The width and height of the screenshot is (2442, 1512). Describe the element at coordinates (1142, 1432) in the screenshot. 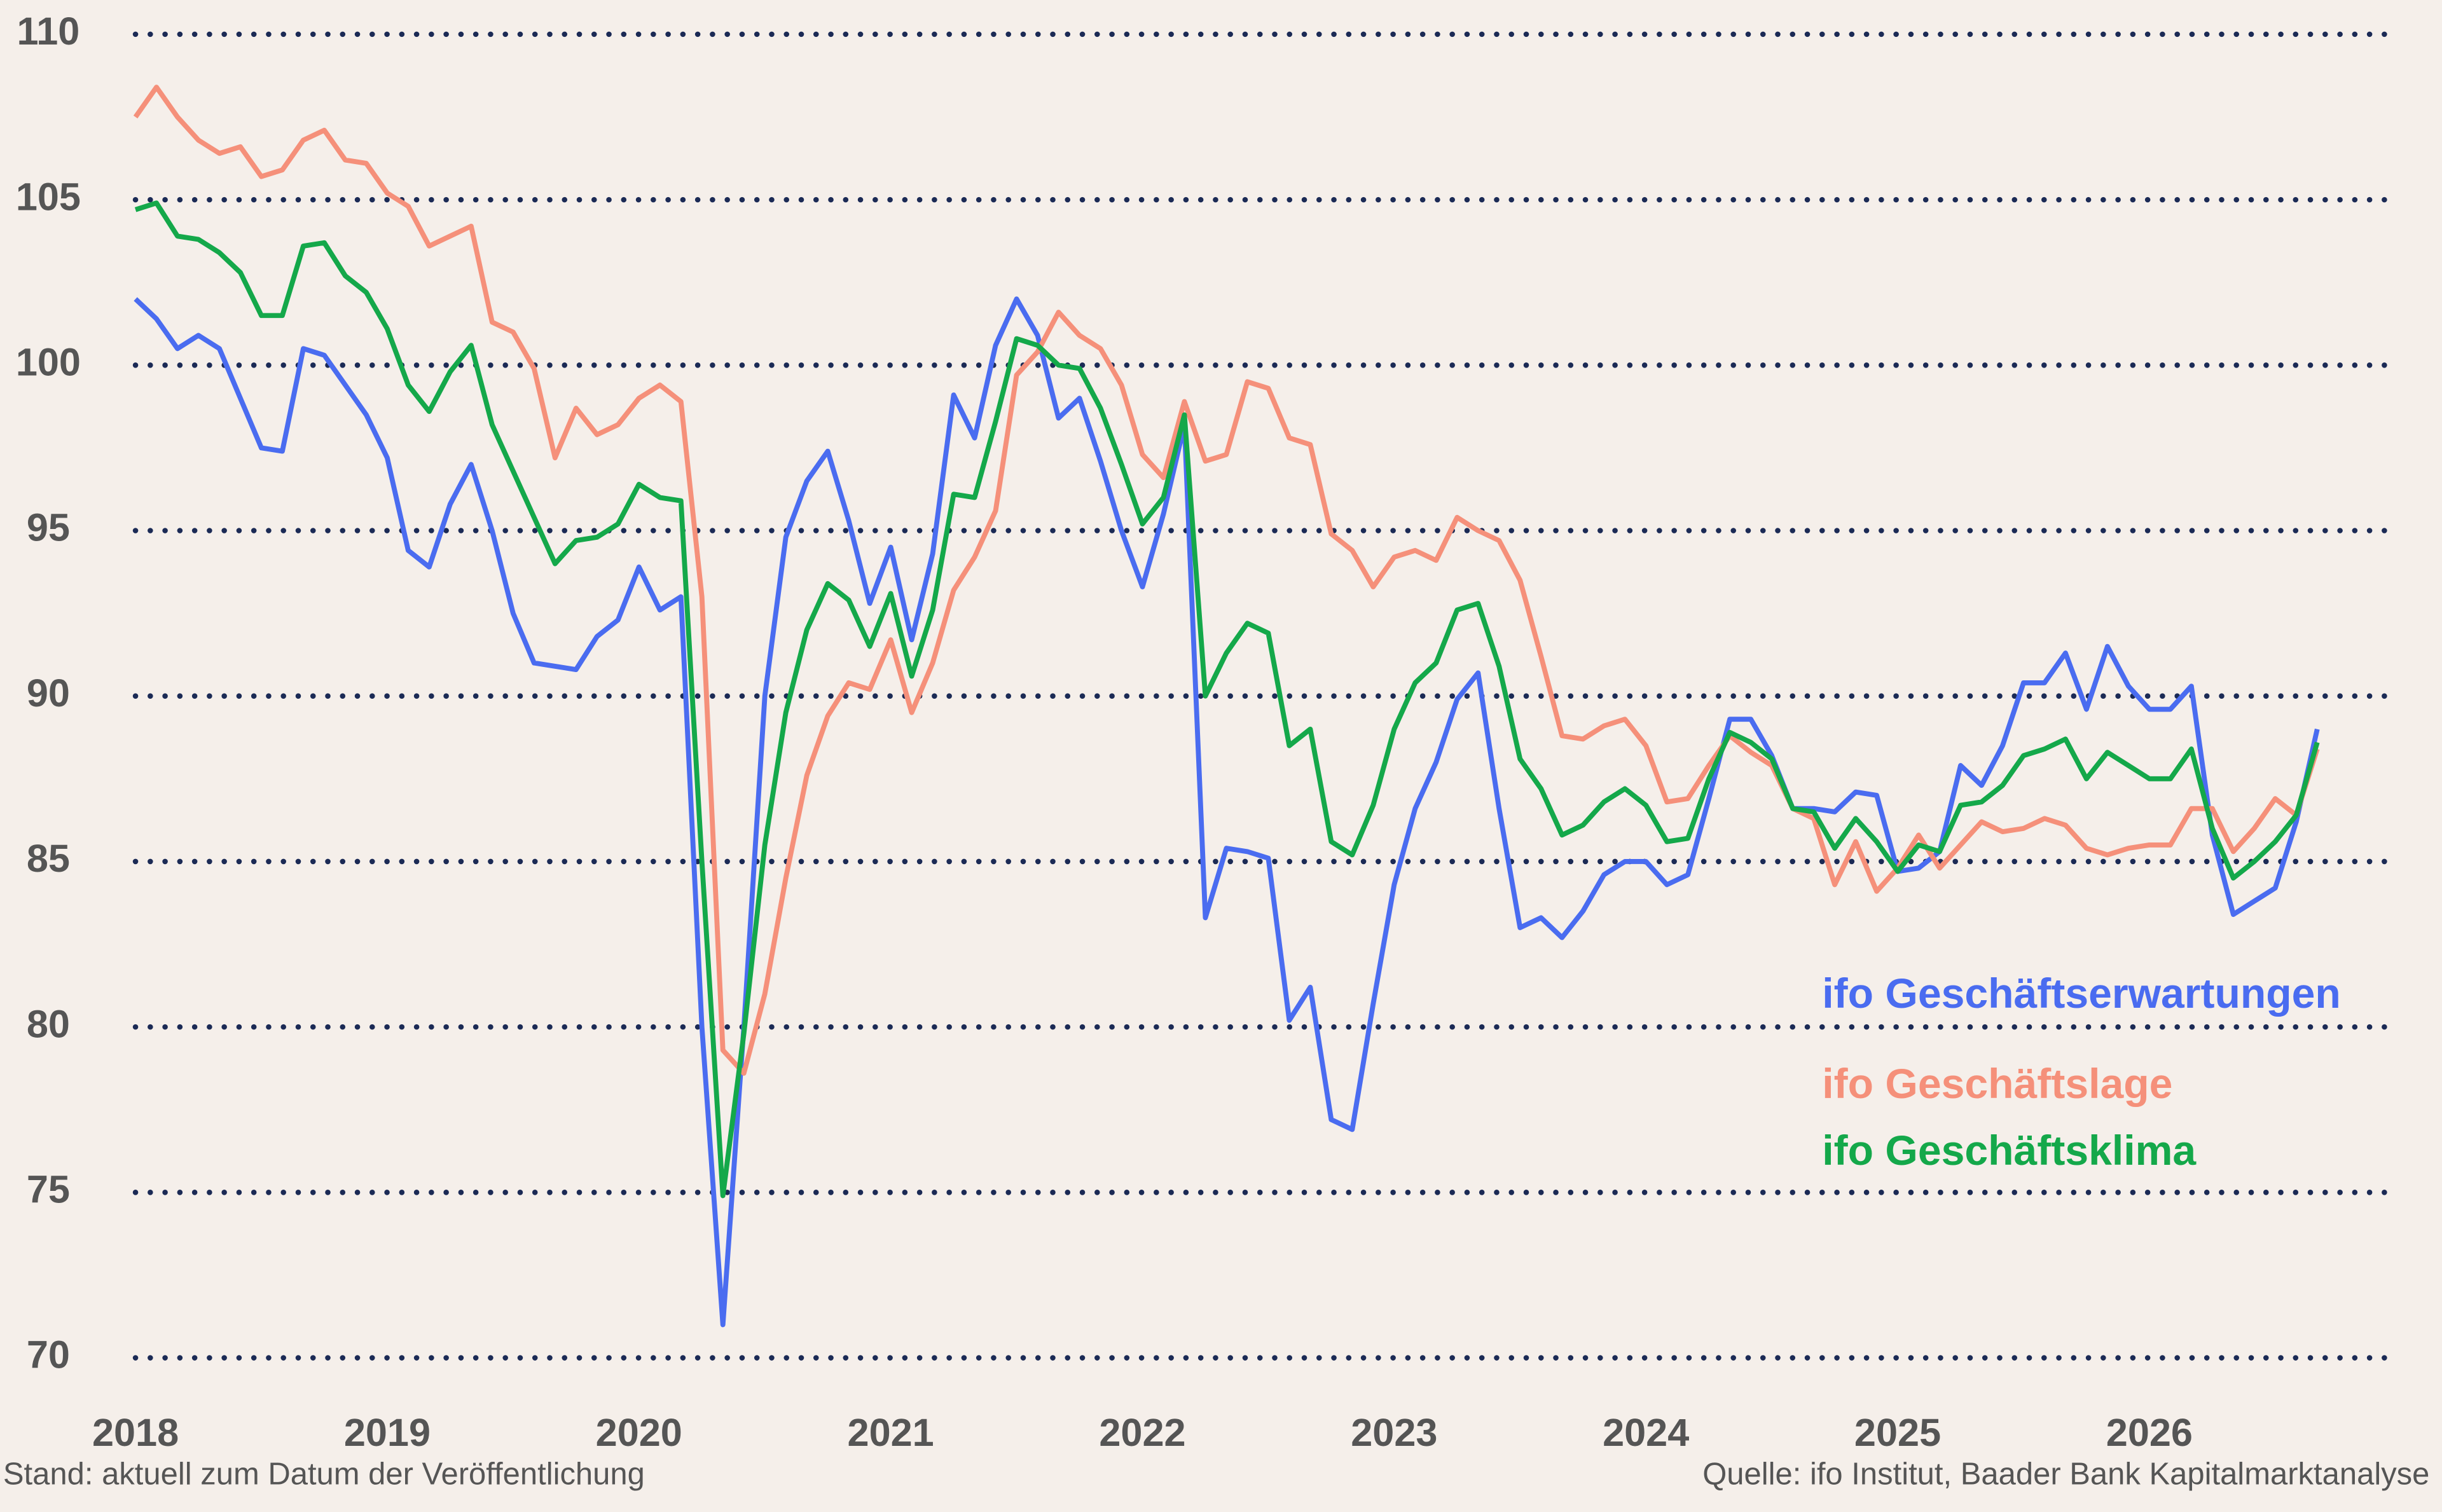

I see `x-tick-label: 2022` at that location.